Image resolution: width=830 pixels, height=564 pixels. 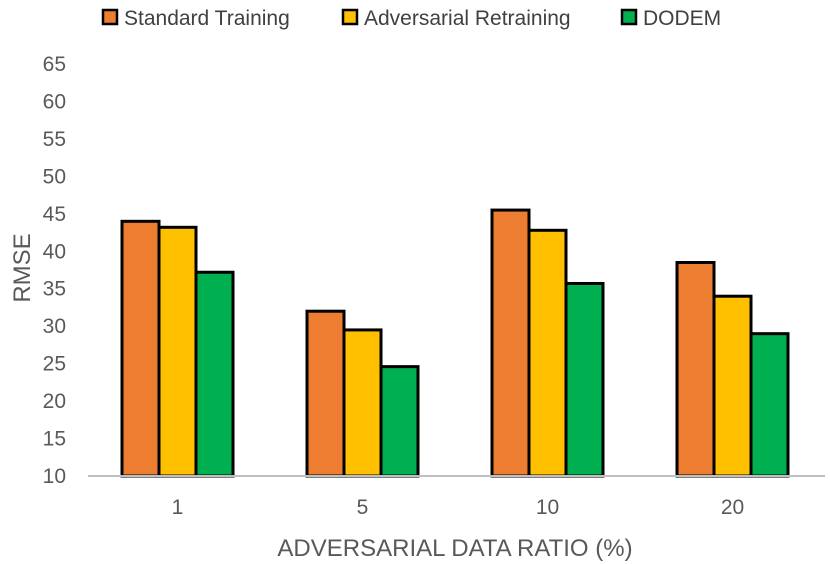 What do you see at coordinates (467, 18) in the screenshot?
I see `legend-label: Adversarial Retraining` at bounding box center [467, 18].